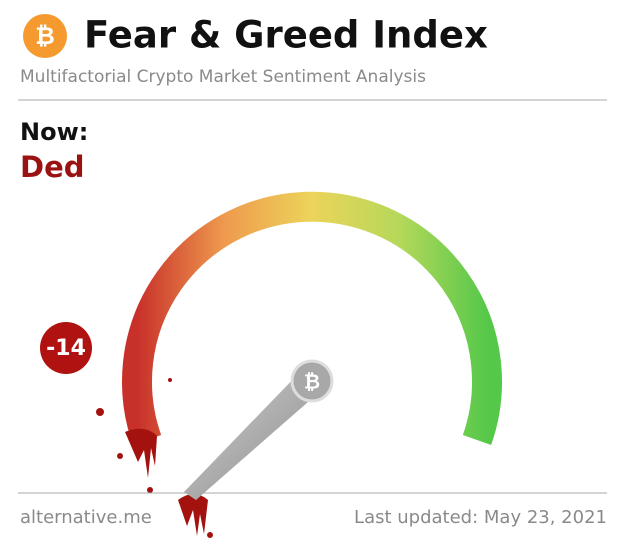 Image resolution: width=625 pixels, height=549 pixels. I want to click on last-updated: Last updated: May 23, 2021, so click(480, 517).